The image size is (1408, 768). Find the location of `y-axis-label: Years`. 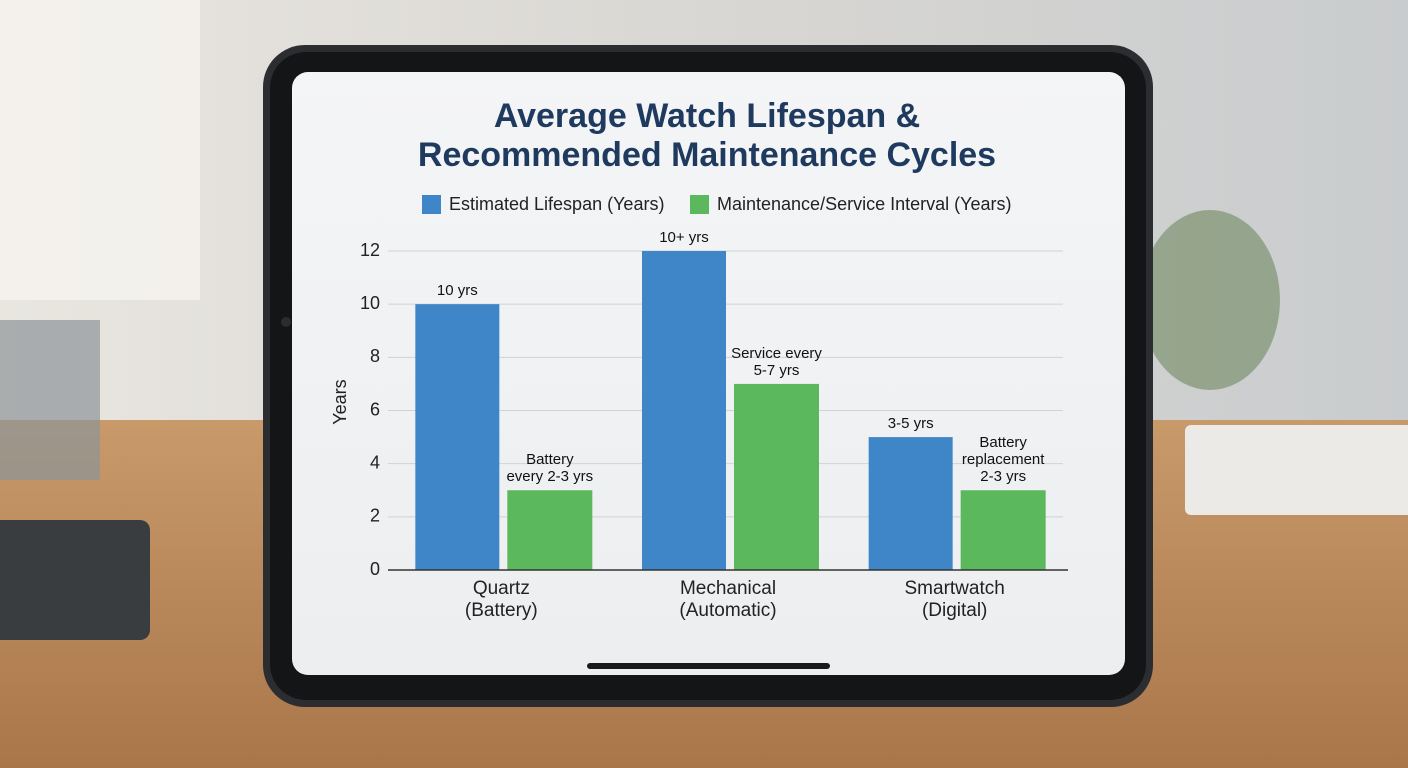

y-axis-label: Years is located at coordinates (340, 401).